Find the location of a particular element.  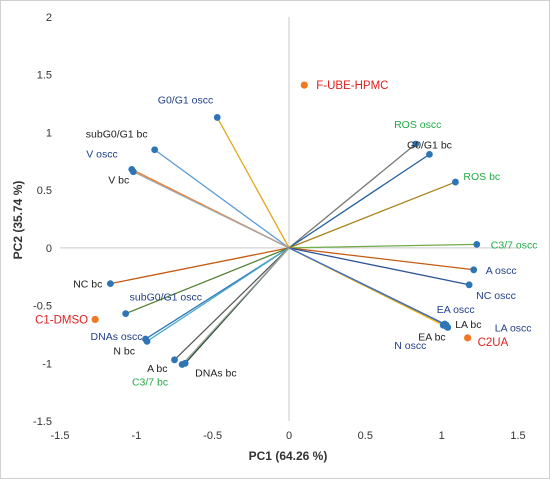

x-tick-label: 0.5 is located at coordinates (365, 436).